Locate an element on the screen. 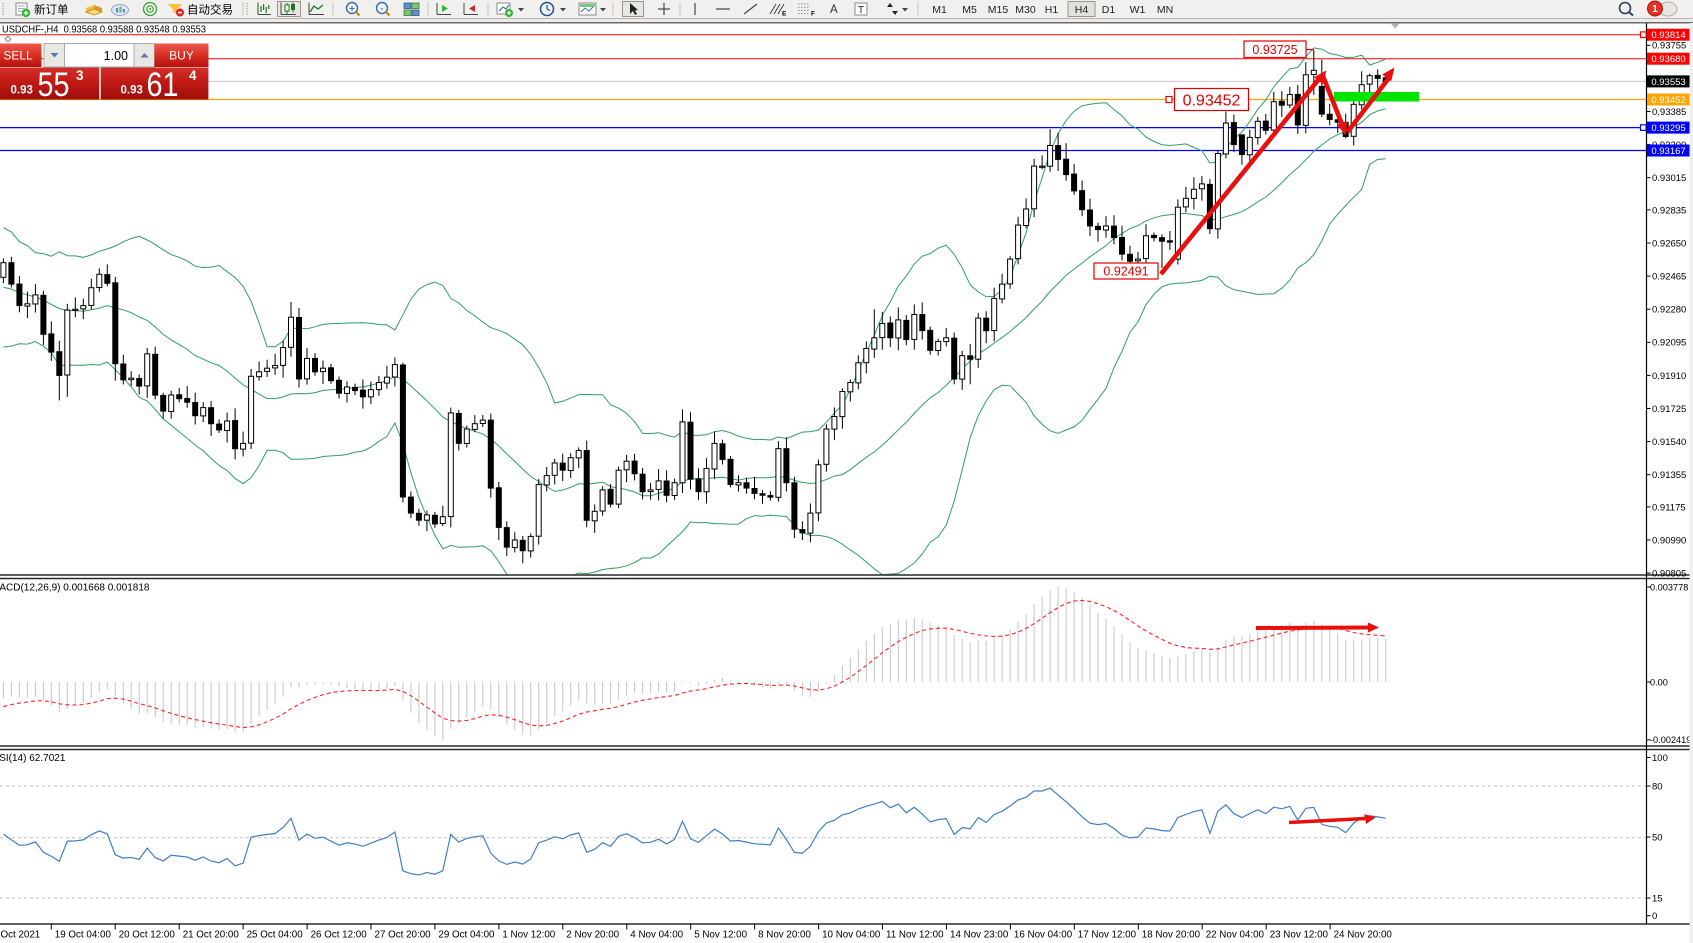  svg-text: 3 is located at coordinates (80, 75).